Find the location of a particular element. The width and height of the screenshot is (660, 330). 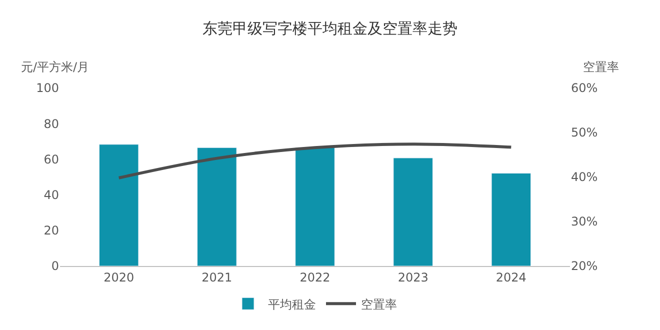

y2-tick-label: 20% is located at coordinates (584, 266).